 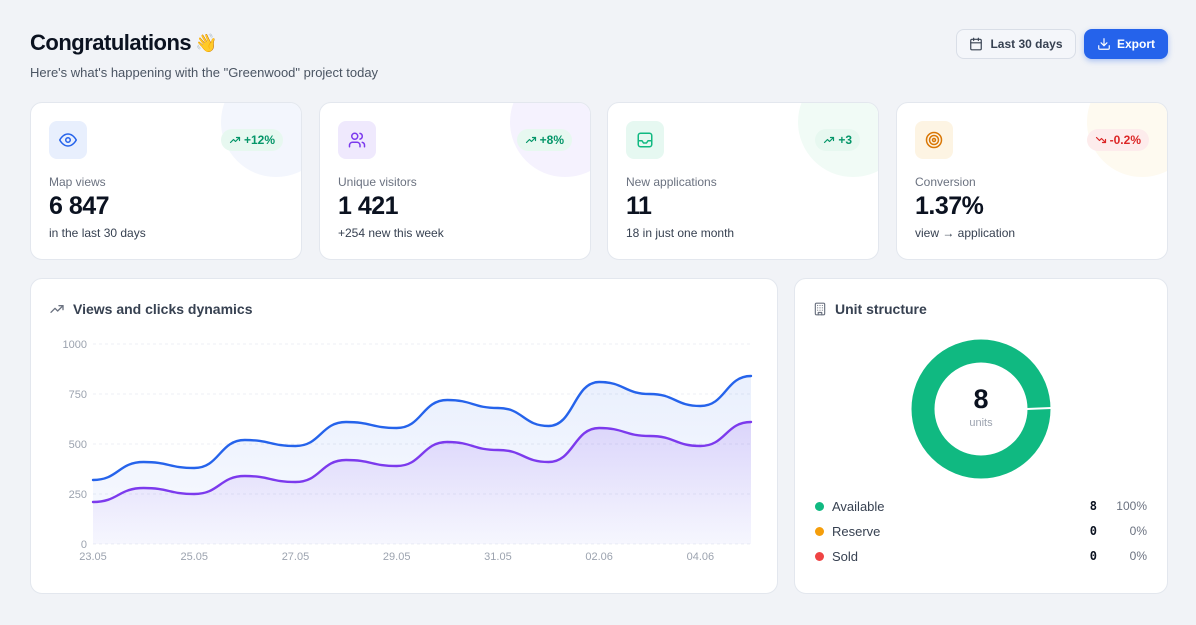 I want to click on y-tick-label: 750, so click(x=78, y=395).